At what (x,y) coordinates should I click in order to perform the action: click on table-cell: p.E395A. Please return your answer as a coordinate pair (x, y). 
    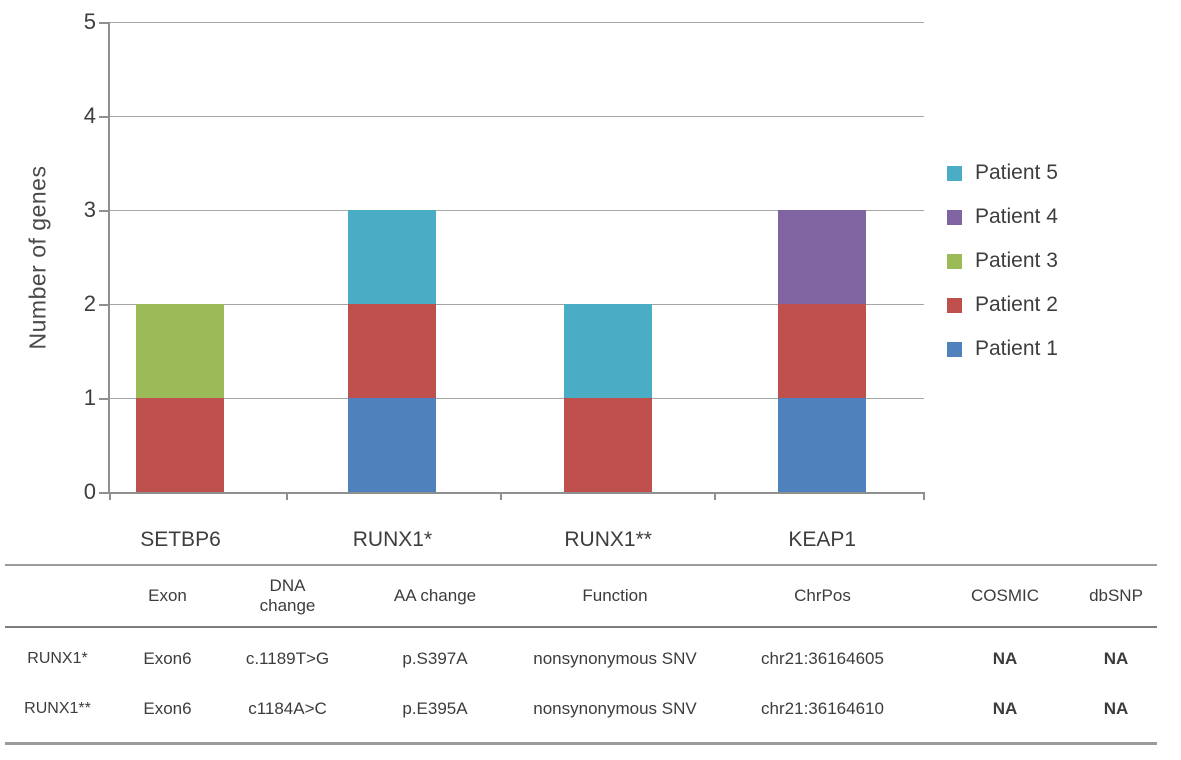
    Looking at the image, I should click on (435, 708).